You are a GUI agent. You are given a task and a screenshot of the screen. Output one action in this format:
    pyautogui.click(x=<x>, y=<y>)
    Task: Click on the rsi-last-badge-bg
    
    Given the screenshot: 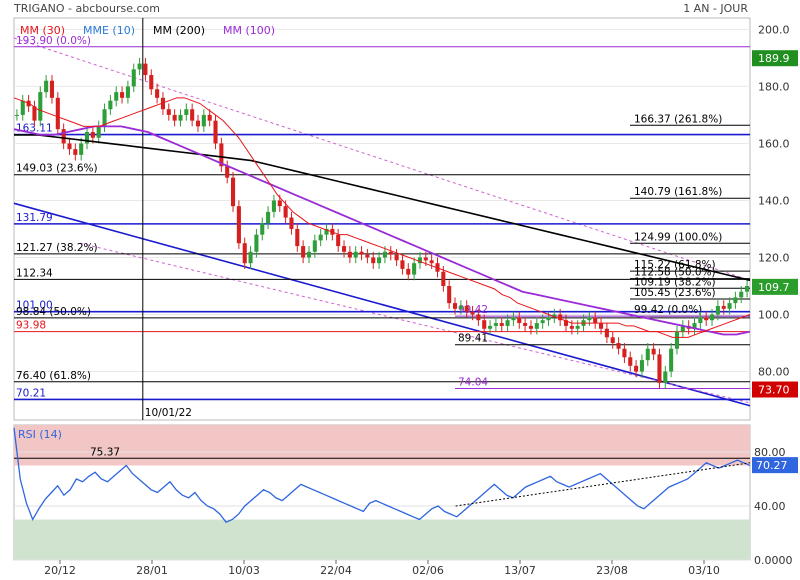 What is the action you would take?
    pyautogui.click(x=775, y=465)
    